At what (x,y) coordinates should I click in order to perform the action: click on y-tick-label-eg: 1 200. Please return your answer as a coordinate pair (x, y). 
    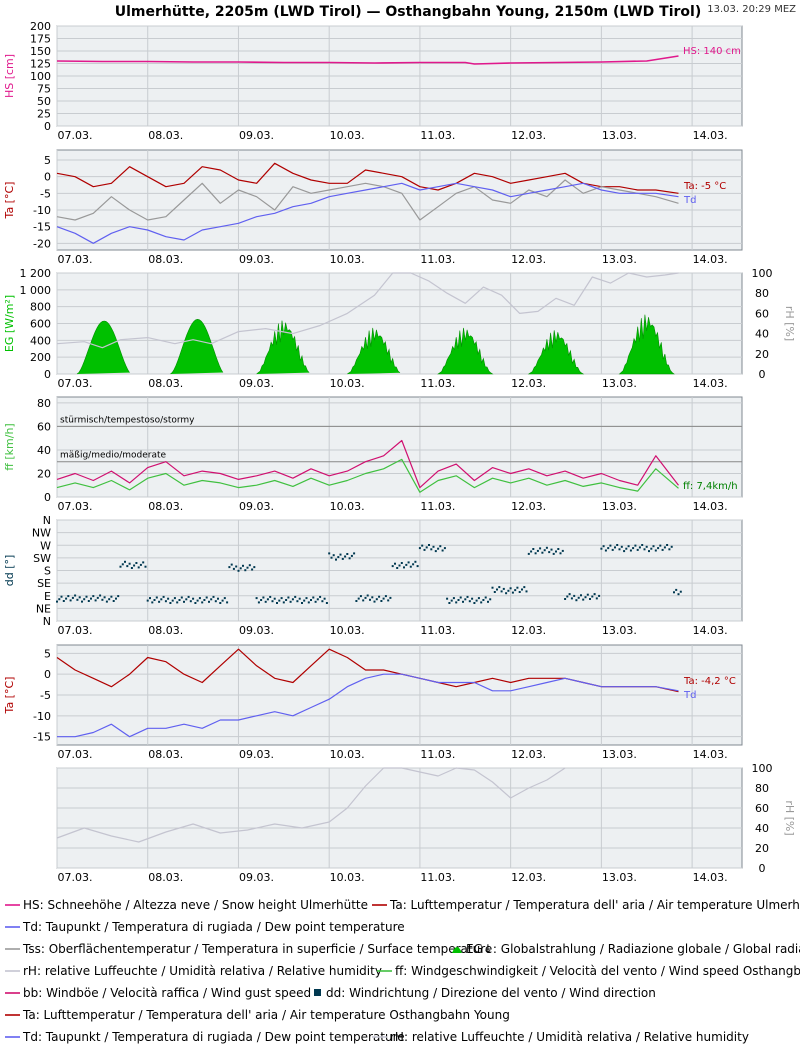
    Looking at the image, I should click on (36, 273).